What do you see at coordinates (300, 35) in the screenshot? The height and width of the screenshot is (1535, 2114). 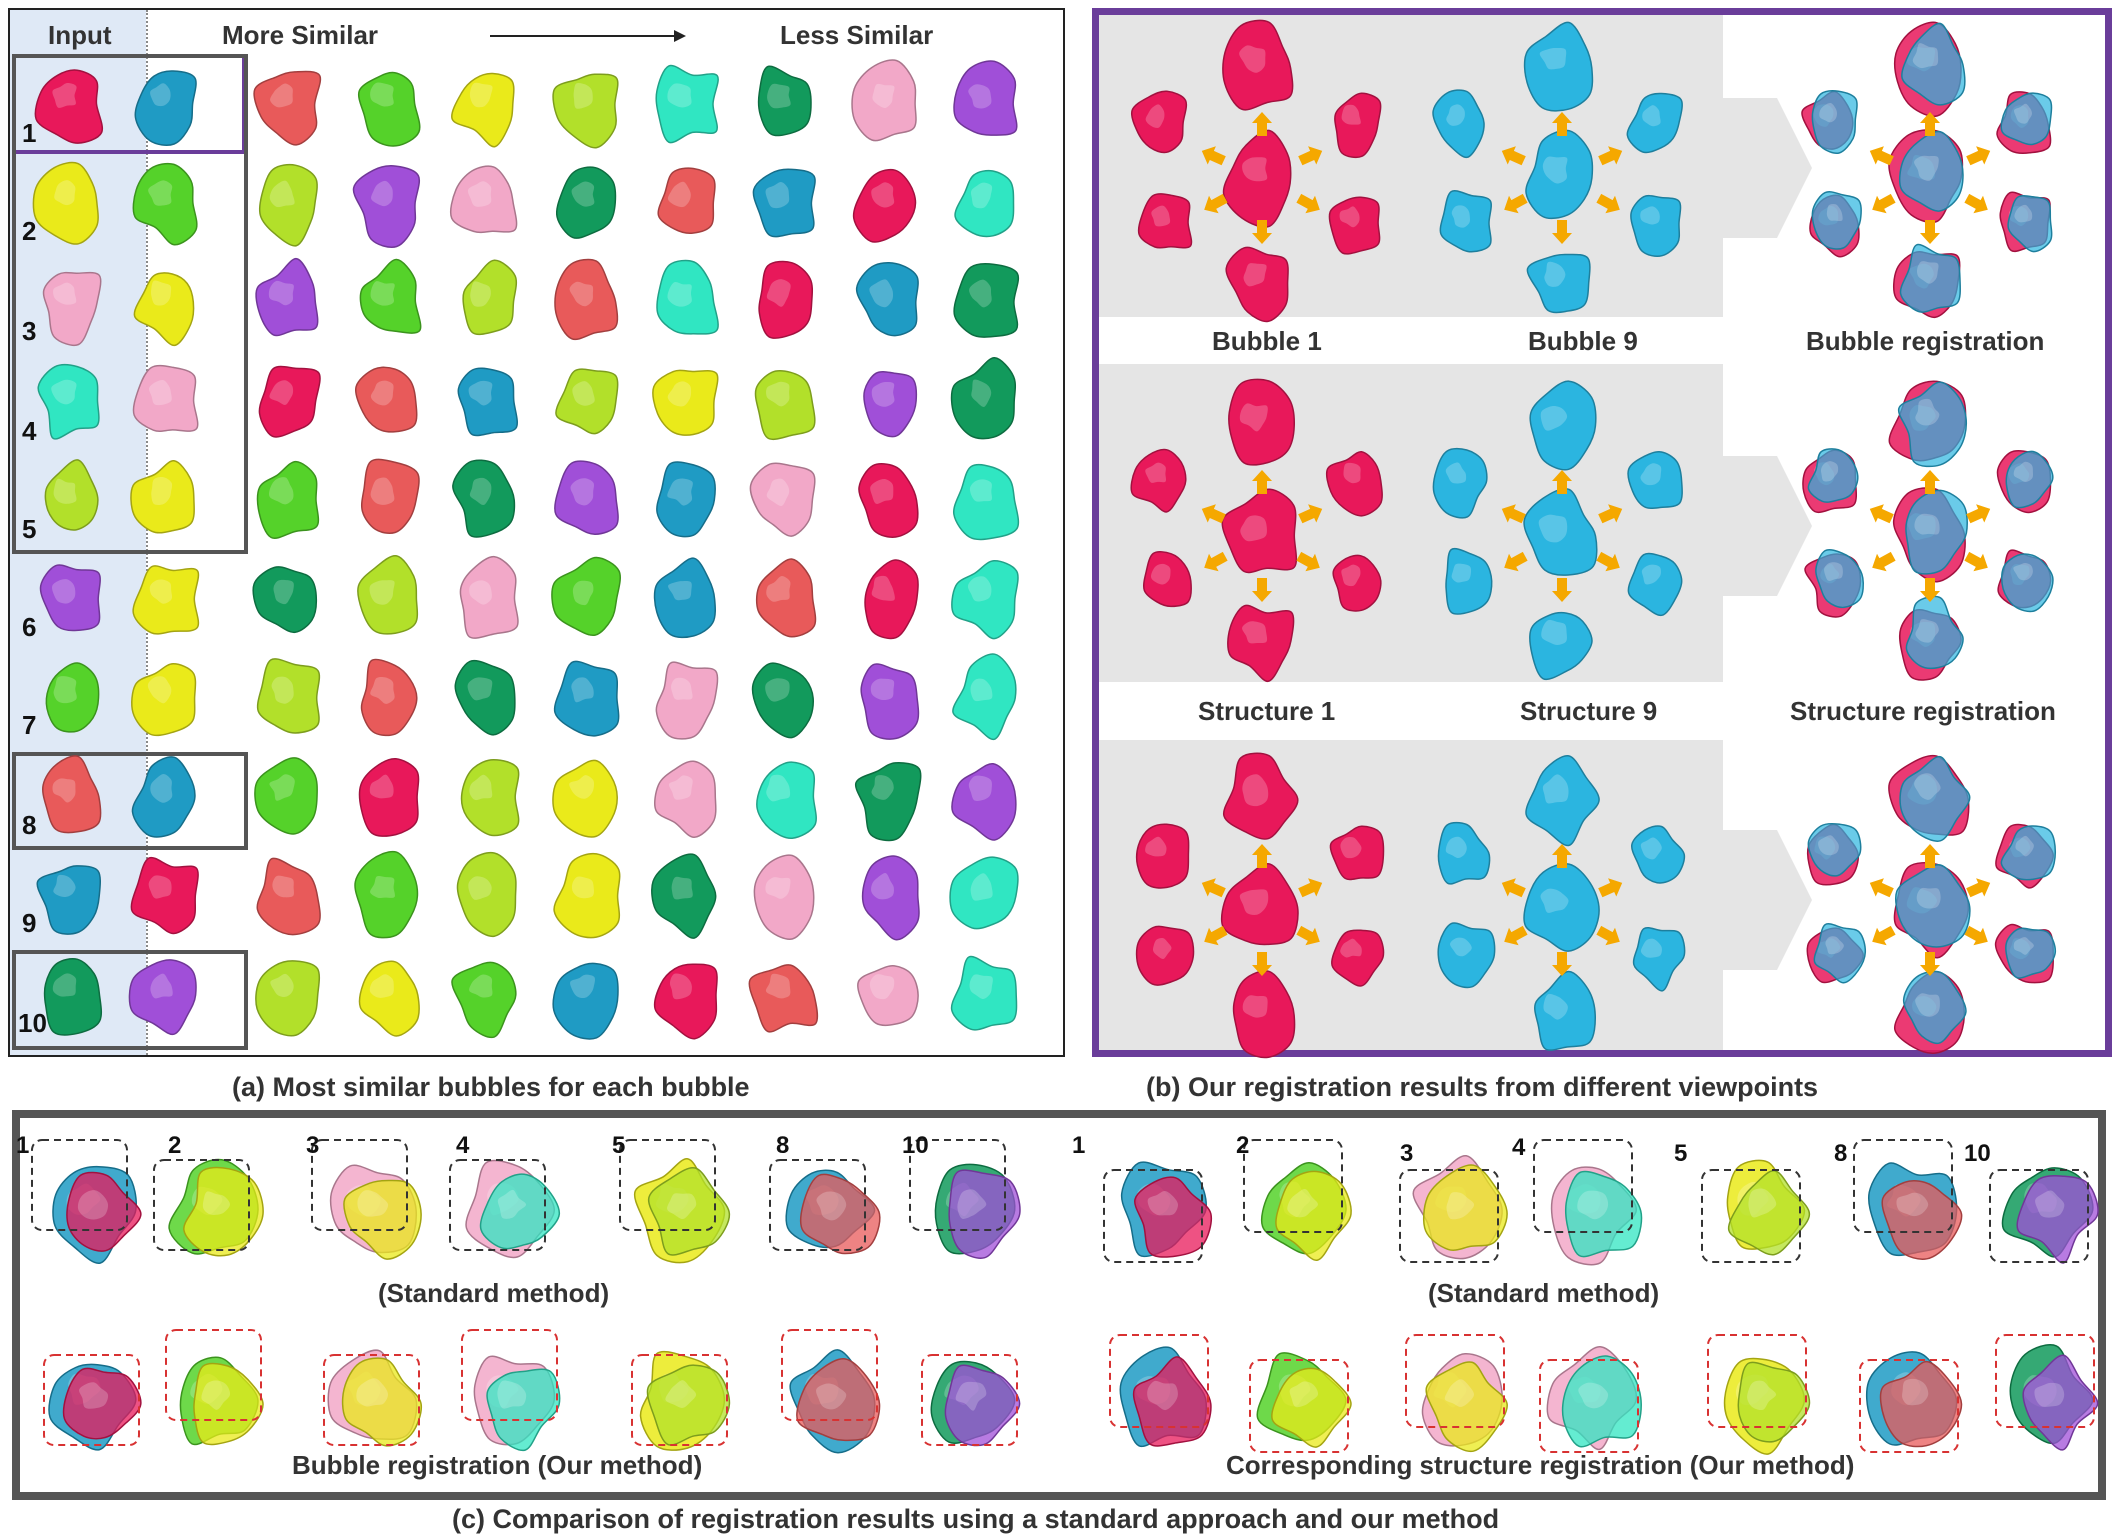 I see `header-more-similar: More Similar` at bounding box center [300, 35].